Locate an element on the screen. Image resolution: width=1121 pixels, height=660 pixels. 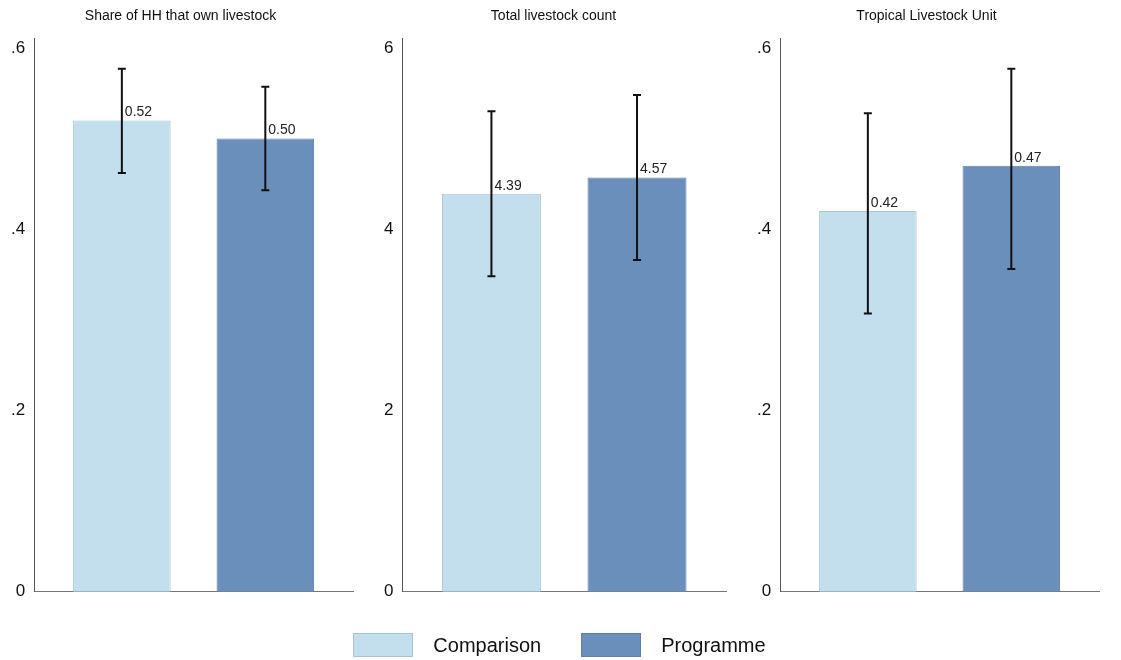
y-tick-label: 6 is located at coordinates (388, 47).